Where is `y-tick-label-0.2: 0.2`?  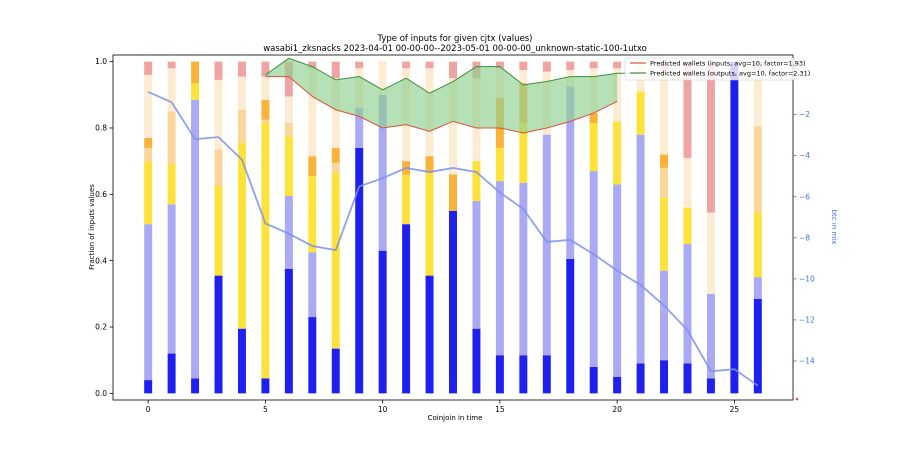
y-tick-label-0.2: 0.2 is located at coordinates (101, 327).